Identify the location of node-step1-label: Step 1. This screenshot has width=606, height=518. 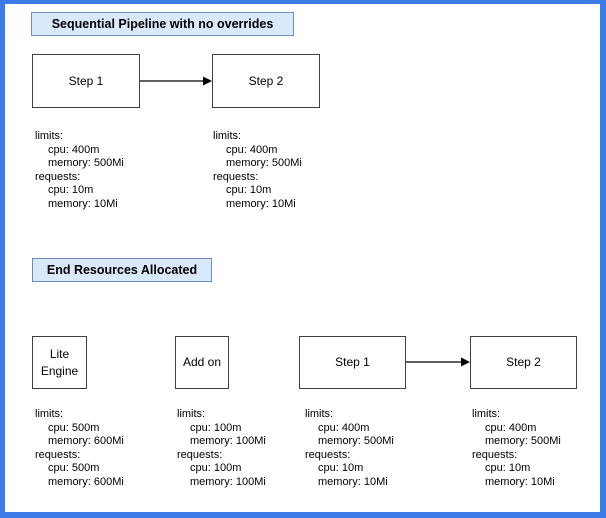
(86, 80).